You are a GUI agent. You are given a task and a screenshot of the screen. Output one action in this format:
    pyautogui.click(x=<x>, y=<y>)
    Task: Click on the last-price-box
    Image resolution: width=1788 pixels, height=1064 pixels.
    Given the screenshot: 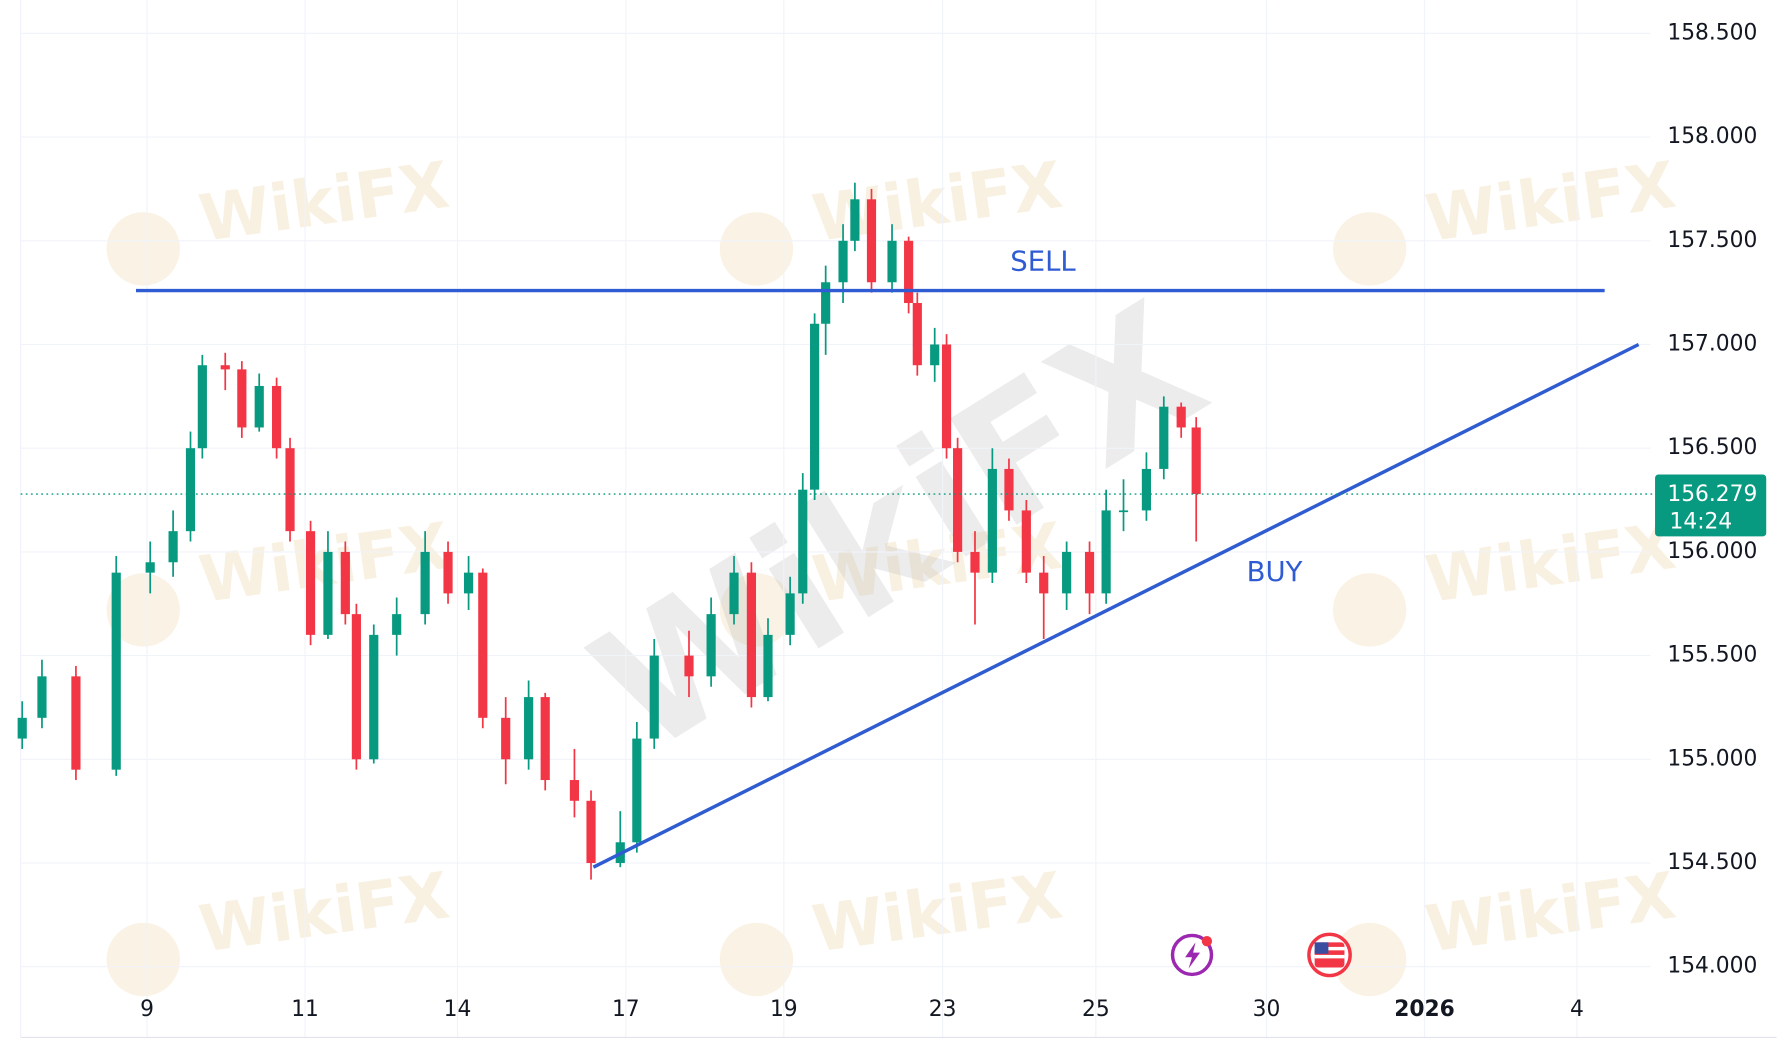 What is the action you would take?
    pyautogui.click(x=1711, y=505)
    